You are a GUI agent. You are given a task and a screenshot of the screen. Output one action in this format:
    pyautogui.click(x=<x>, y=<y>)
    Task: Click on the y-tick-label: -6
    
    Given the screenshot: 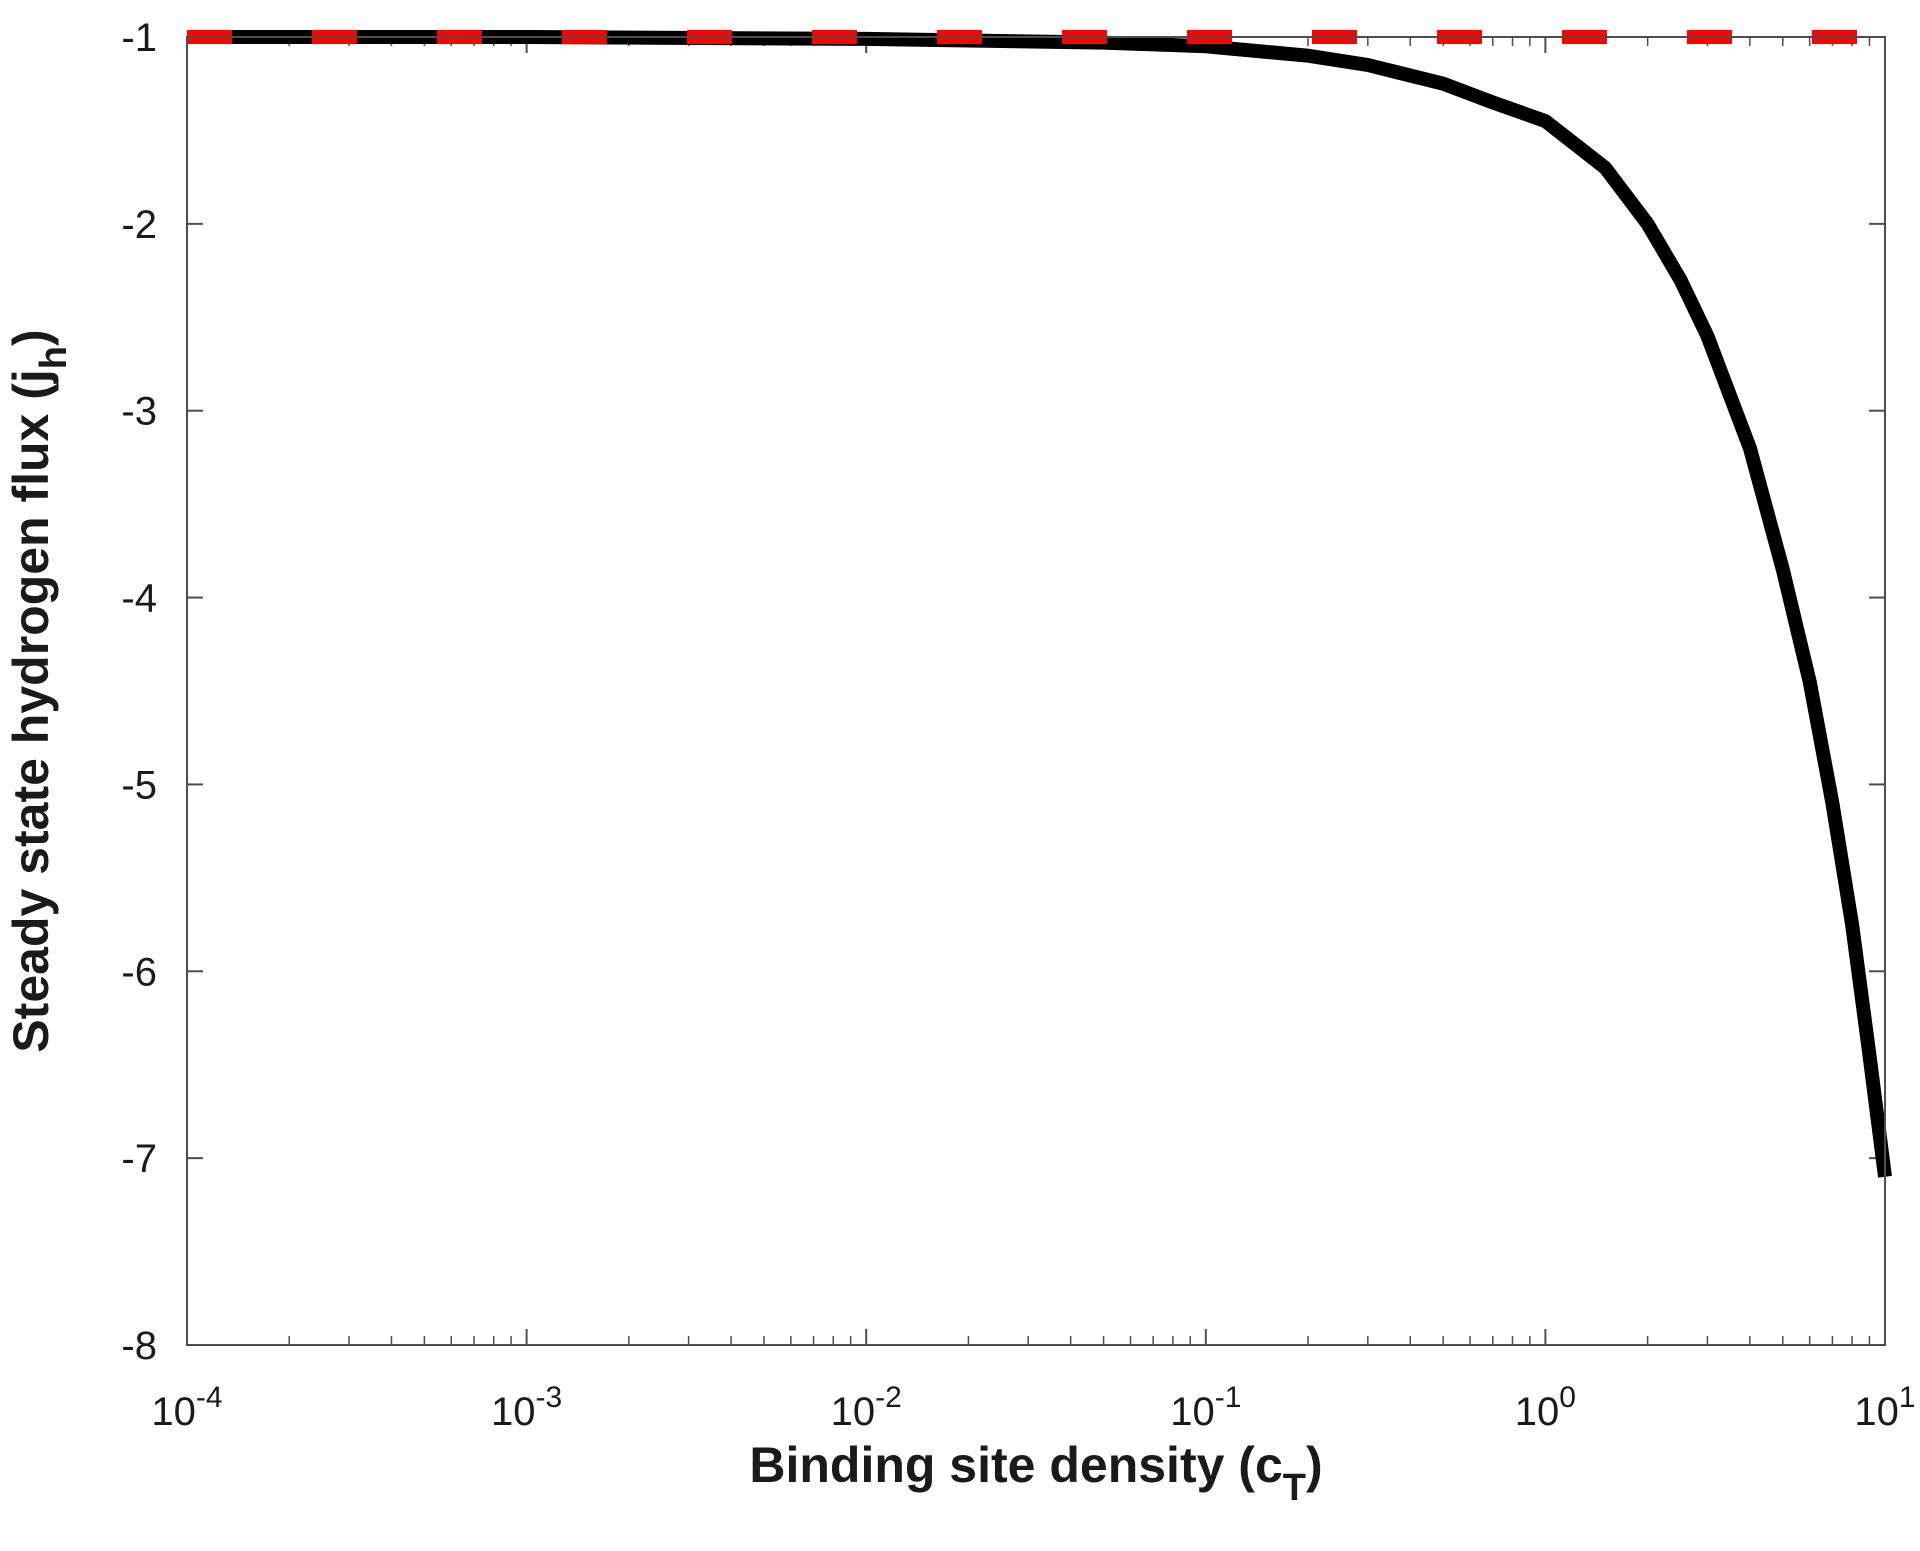 What is the action you would take?
    pyautogui.click(x=139, y=972)
    